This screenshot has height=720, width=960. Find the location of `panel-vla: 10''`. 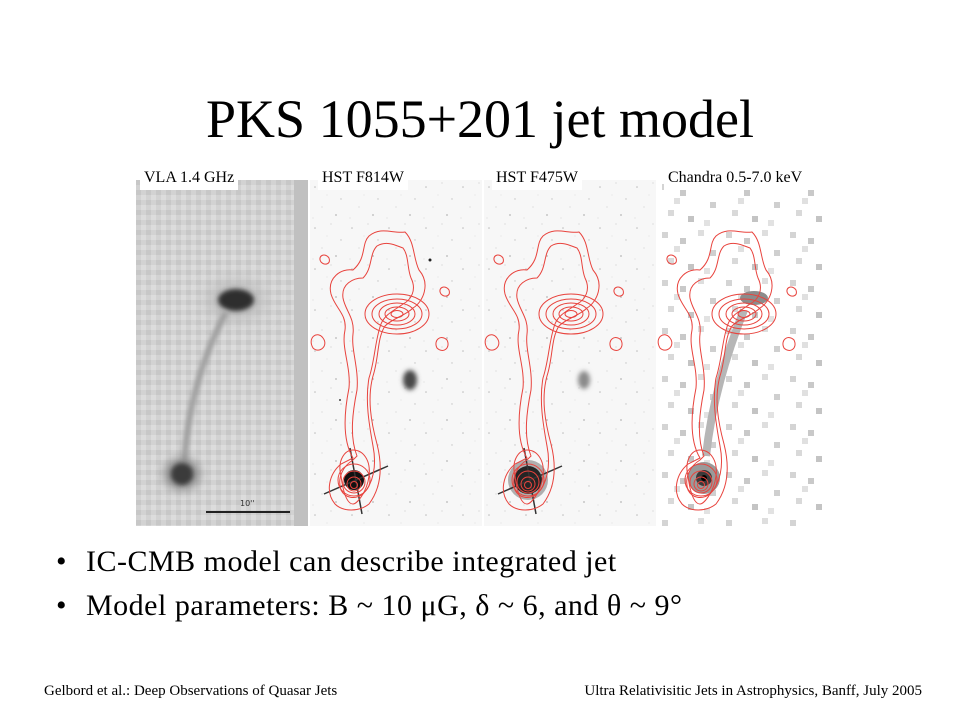

panel-vla: 10'' is located at coordinates (222, 353).